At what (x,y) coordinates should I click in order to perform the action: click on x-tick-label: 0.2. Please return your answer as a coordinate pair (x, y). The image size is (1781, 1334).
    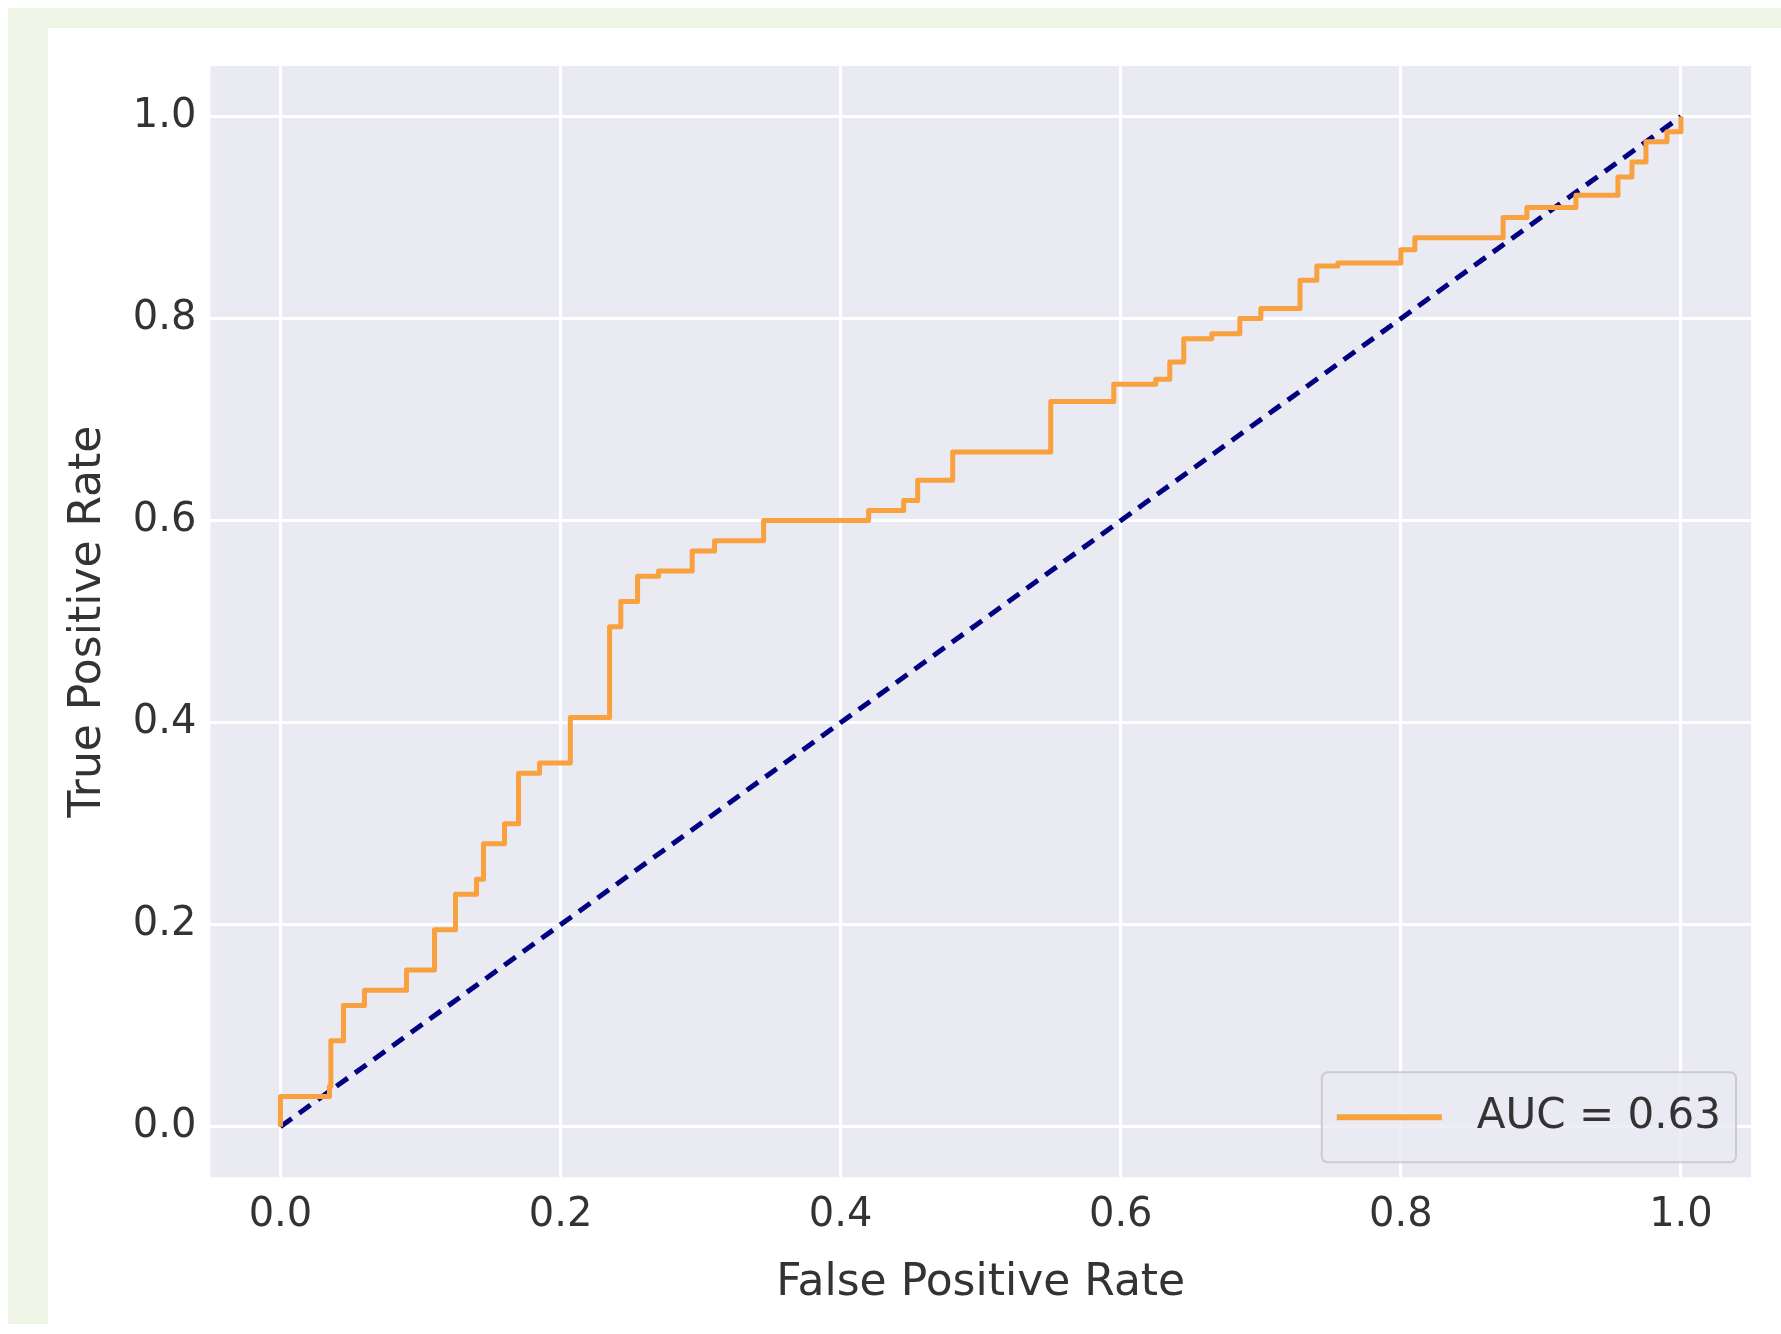
    Looking at the image, I should click on (560, 1211).